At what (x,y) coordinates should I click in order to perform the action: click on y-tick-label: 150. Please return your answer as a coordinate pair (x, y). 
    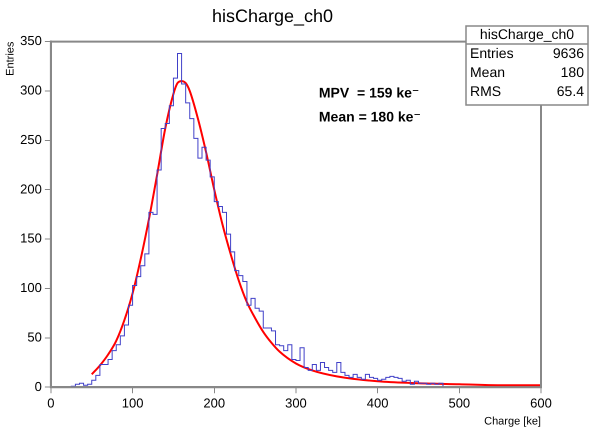
    Looking at the image, I should click on (31, 238).